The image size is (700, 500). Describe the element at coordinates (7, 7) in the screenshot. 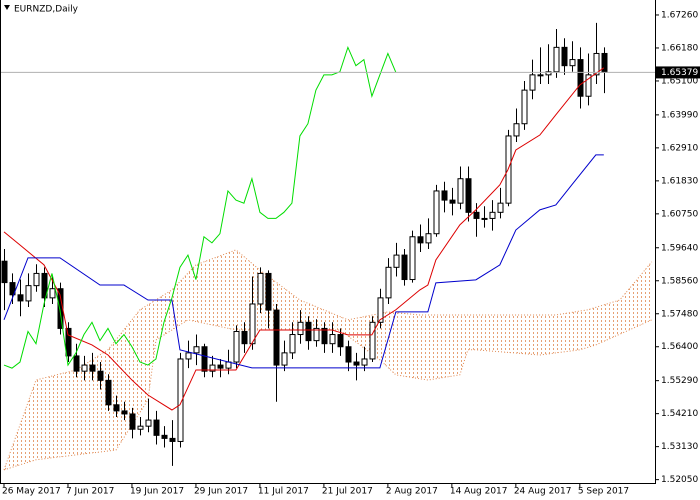

I see `symbol-icon` at that location.